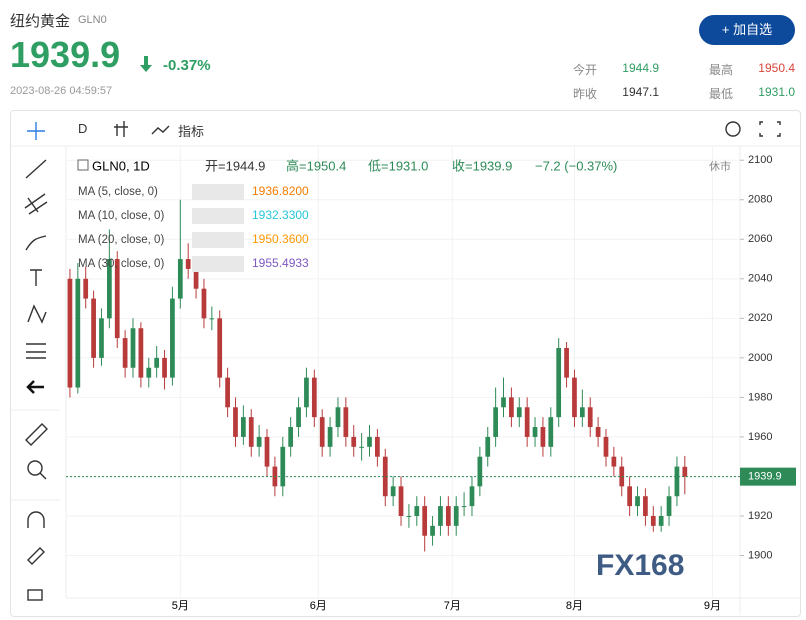 This screenshot has width=806, height=620. I want to click on time: 2023-08-26 04:59:57, so click(61, 91).